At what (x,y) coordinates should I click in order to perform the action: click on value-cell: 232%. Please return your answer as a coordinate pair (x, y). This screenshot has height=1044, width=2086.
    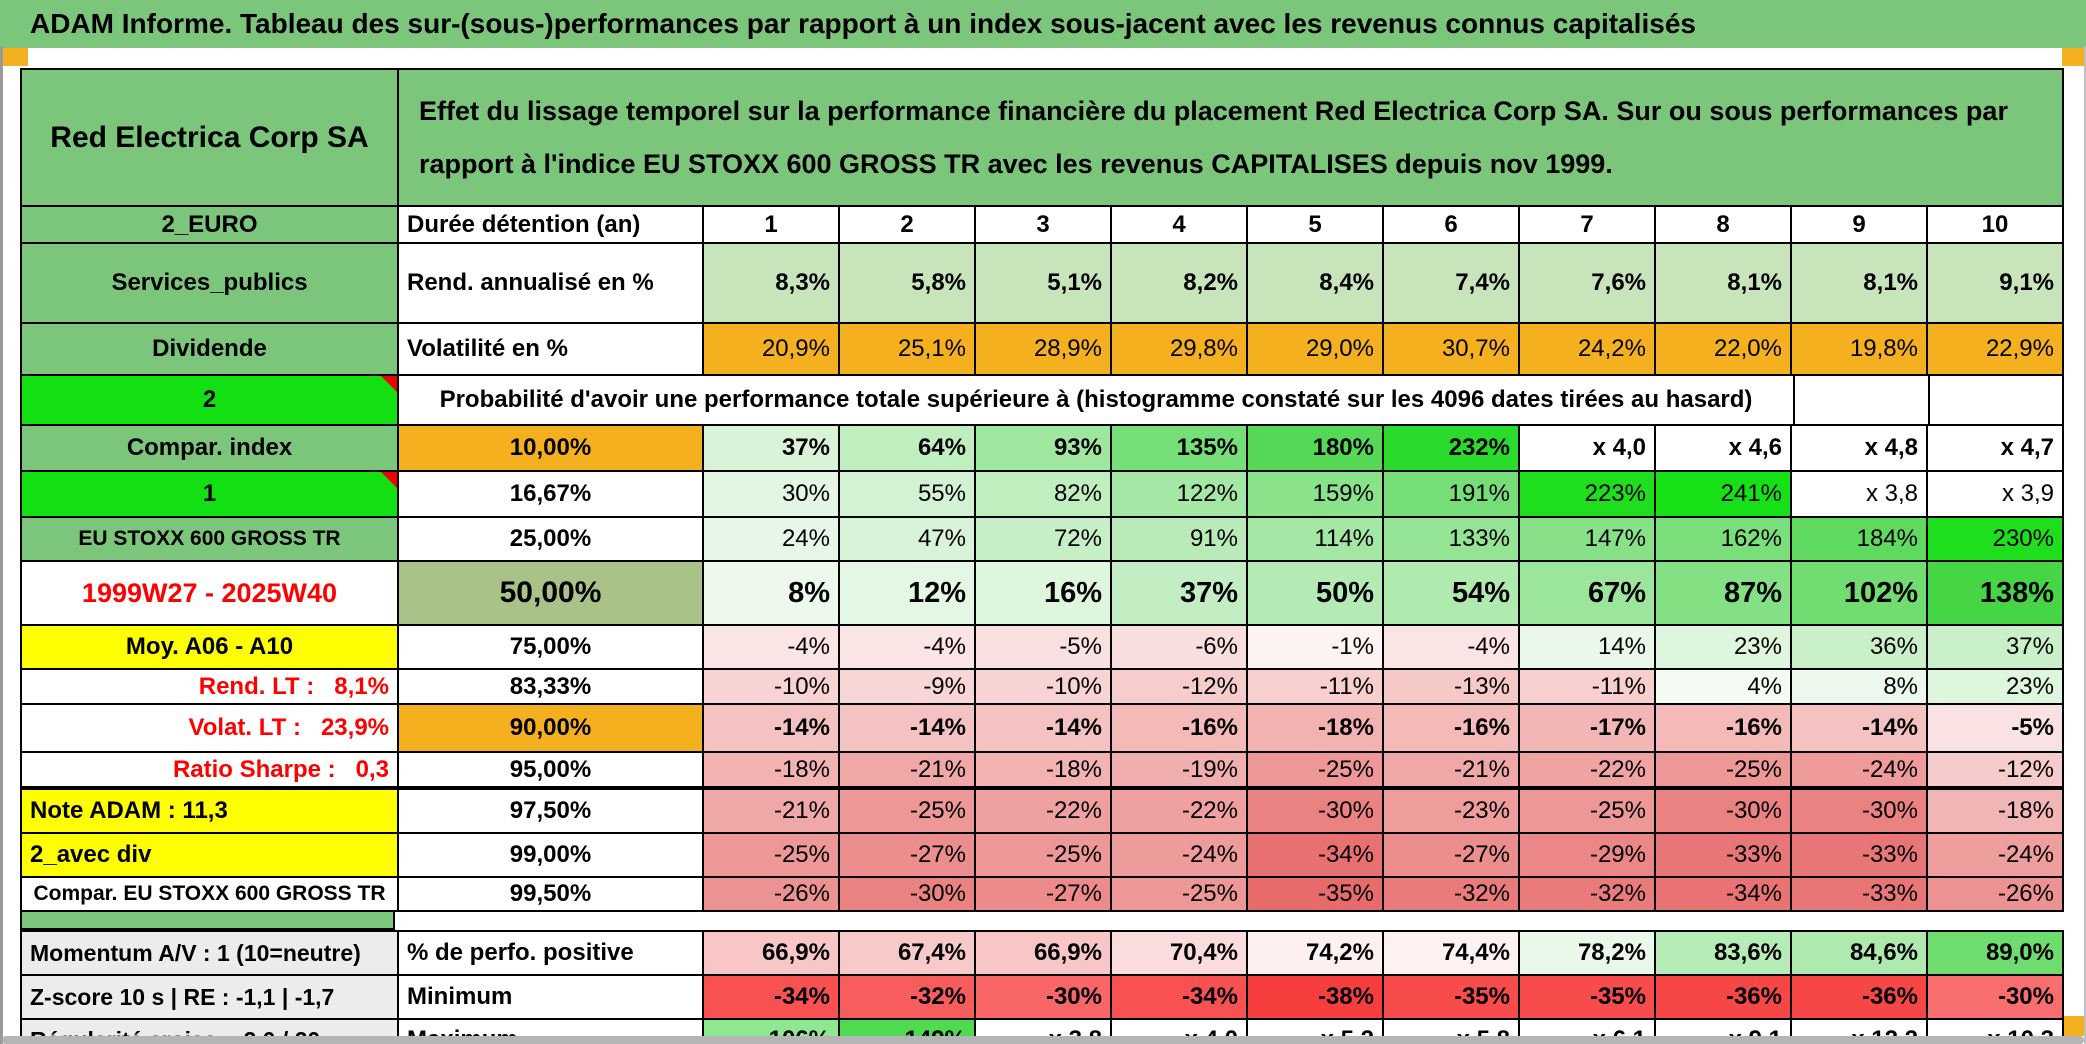
    Looking at the image, I should click on (1450, 448).